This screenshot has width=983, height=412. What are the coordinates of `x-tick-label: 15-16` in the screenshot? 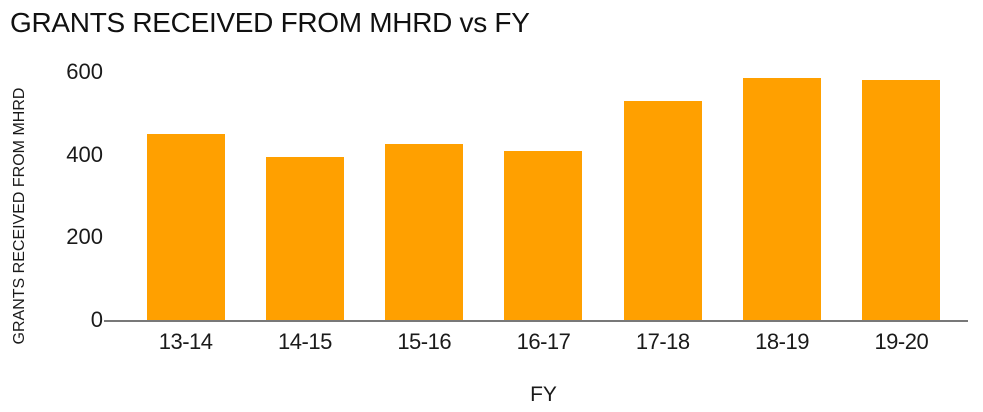 It's located at (424, 341).